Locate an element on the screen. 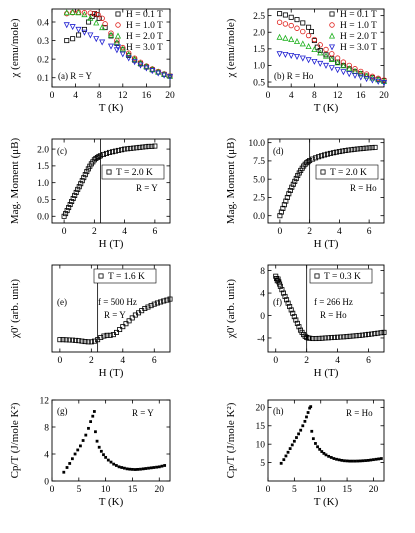  panel-tag: (a) R = Y is located at coordinates (75, 76).